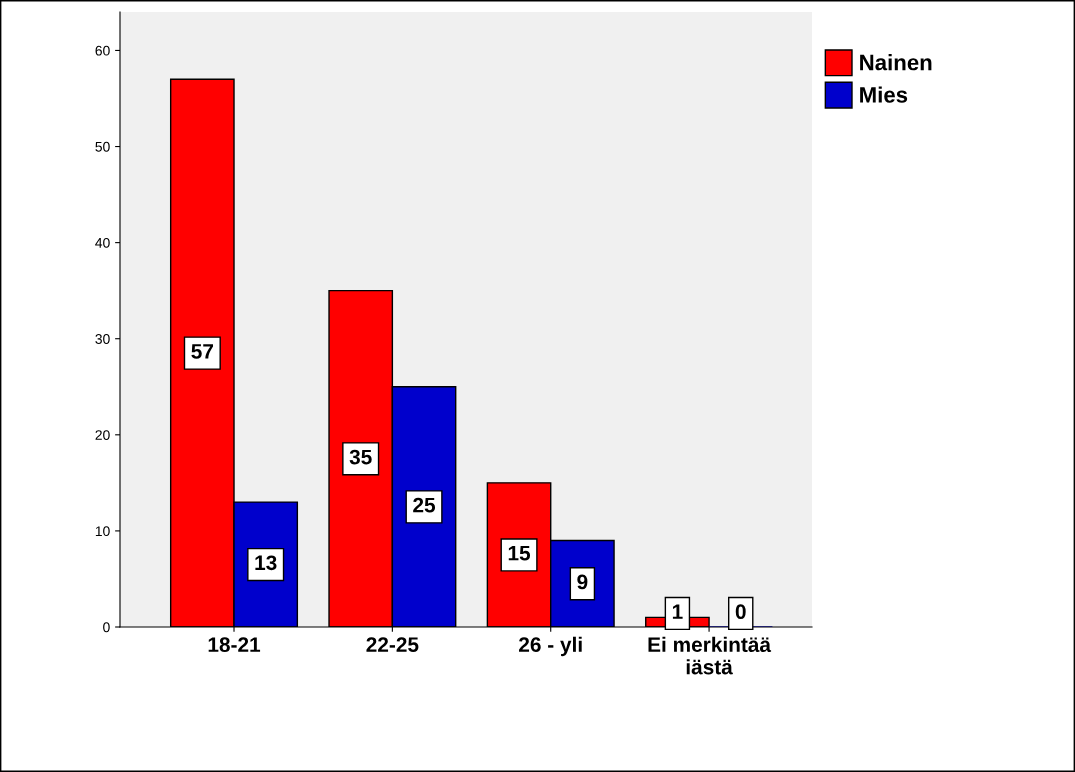  I want to click on data-label: 15, so click(519, 553).